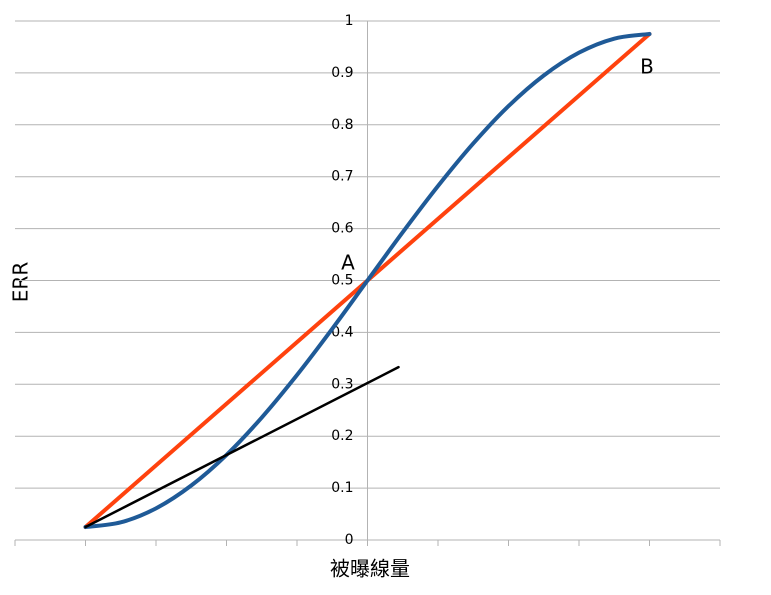 This screenshot has width=771, height=595. What do you see at coordinates (242, 447) in the screenshot?
I see `series-line` at bounding box center [242, 447].